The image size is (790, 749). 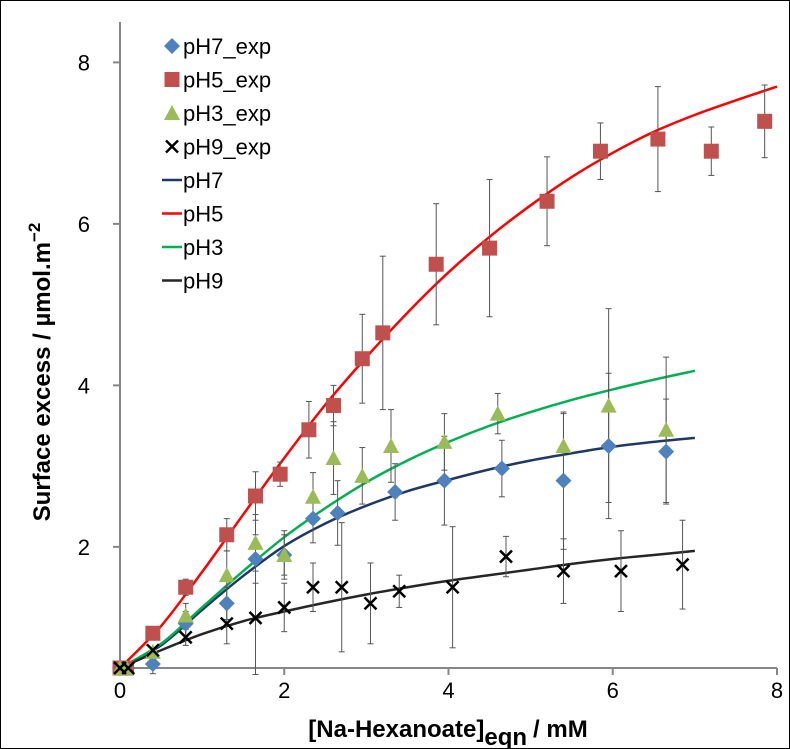 What do you see at coordinates (84, 547) in the screenshot?
I see `y-tick-label: 2` at bounding box center [84, 547].